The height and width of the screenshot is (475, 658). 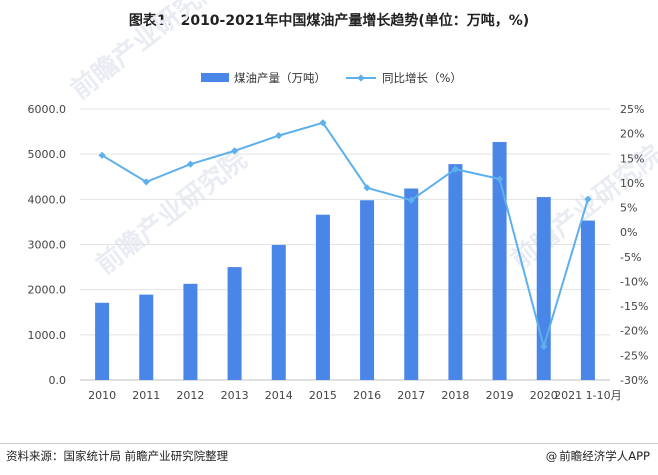 I want to click on y-right-tick-label: 0%, so click(x=628, y=232).